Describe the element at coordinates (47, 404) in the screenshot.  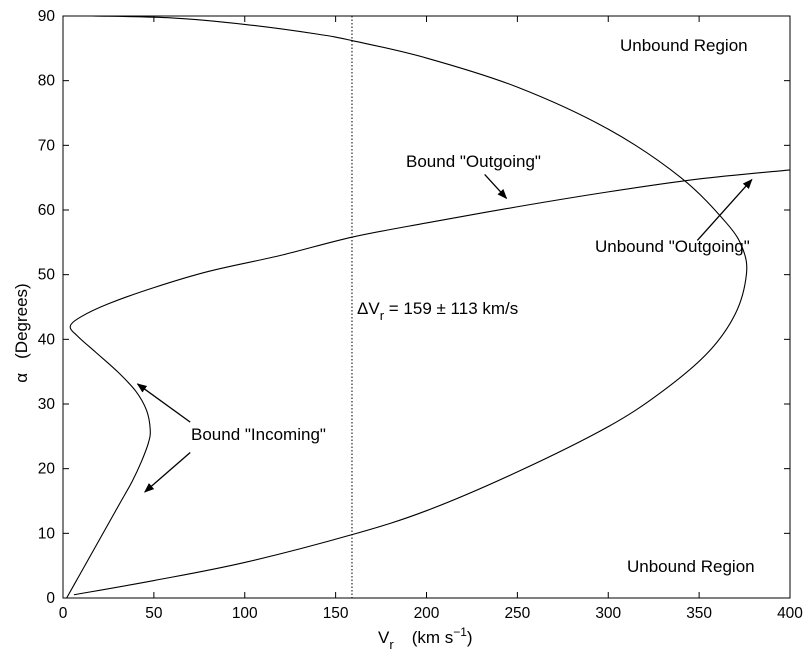
I see `y-tick-label-30: 30` at that location.